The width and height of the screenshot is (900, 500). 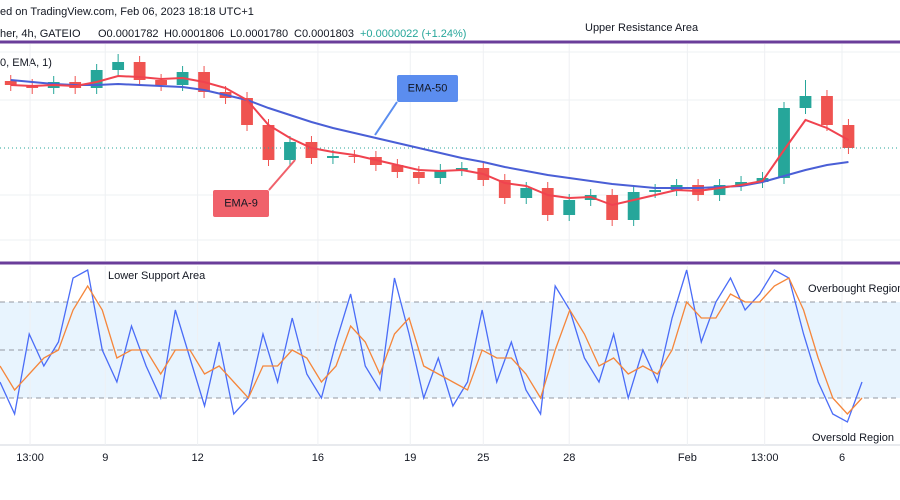 What do you see at coordinates (26, 63) in the screenshot?
I see `indicator-label: 0, EMA, 1)` at bounding box center [26, 63].